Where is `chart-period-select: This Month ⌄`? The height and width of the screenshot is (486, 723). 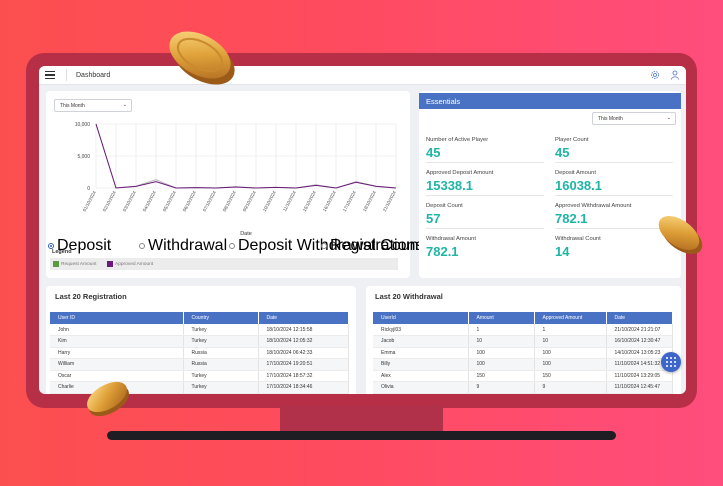 chart-period-select: This Month ⌄ is located at coordinates (93, 105).